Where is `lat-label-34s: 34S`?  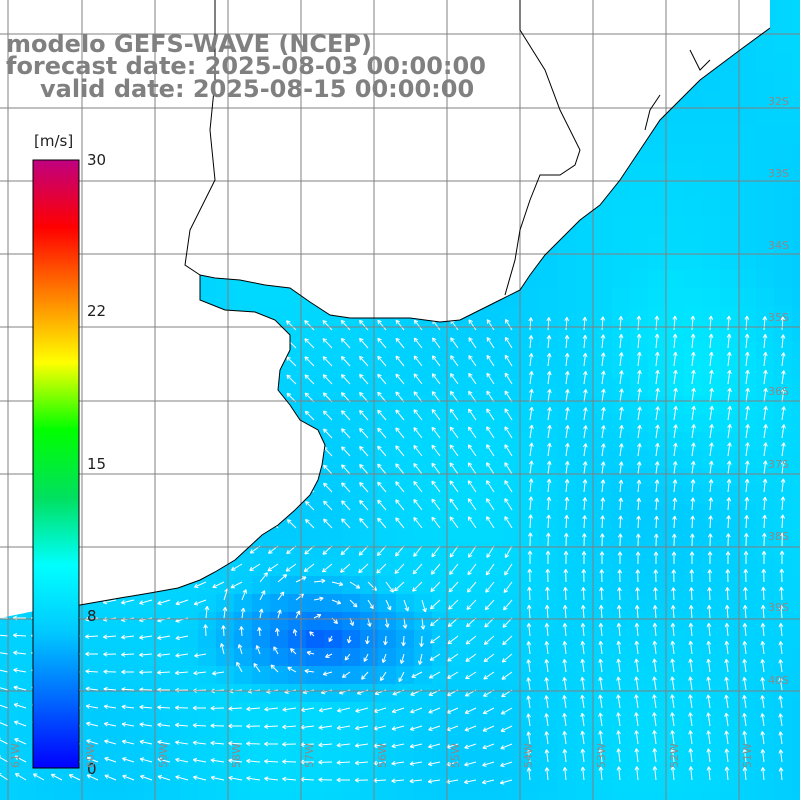
lat-label-34s: 34S is located at coordinates (778, 245).